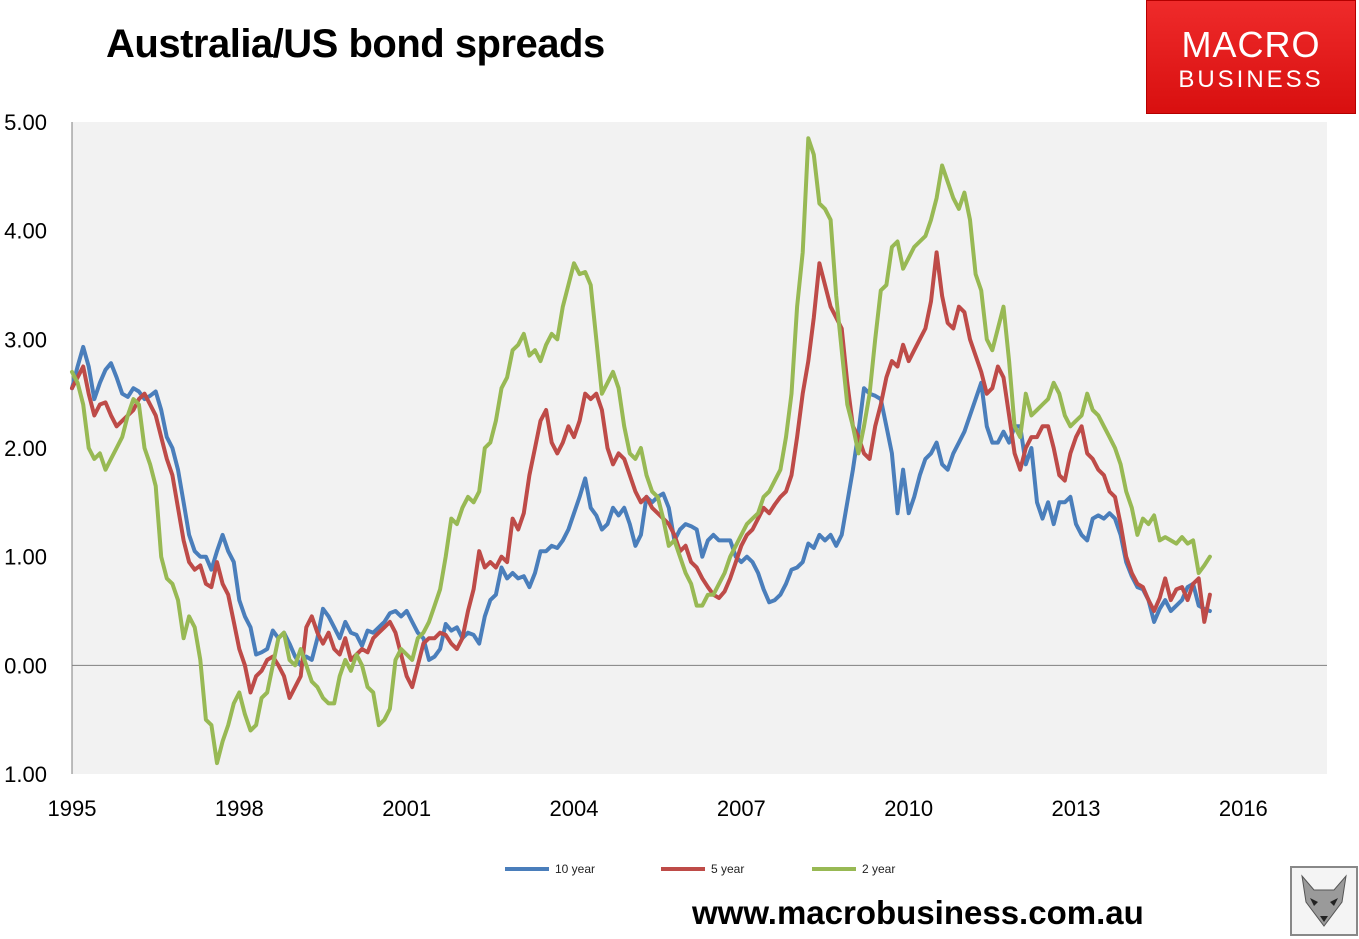  What do you see at coordinates (406, 808) in the screenshot?
I see `x-tick-label: 2001` at bounding box center [406, 808].